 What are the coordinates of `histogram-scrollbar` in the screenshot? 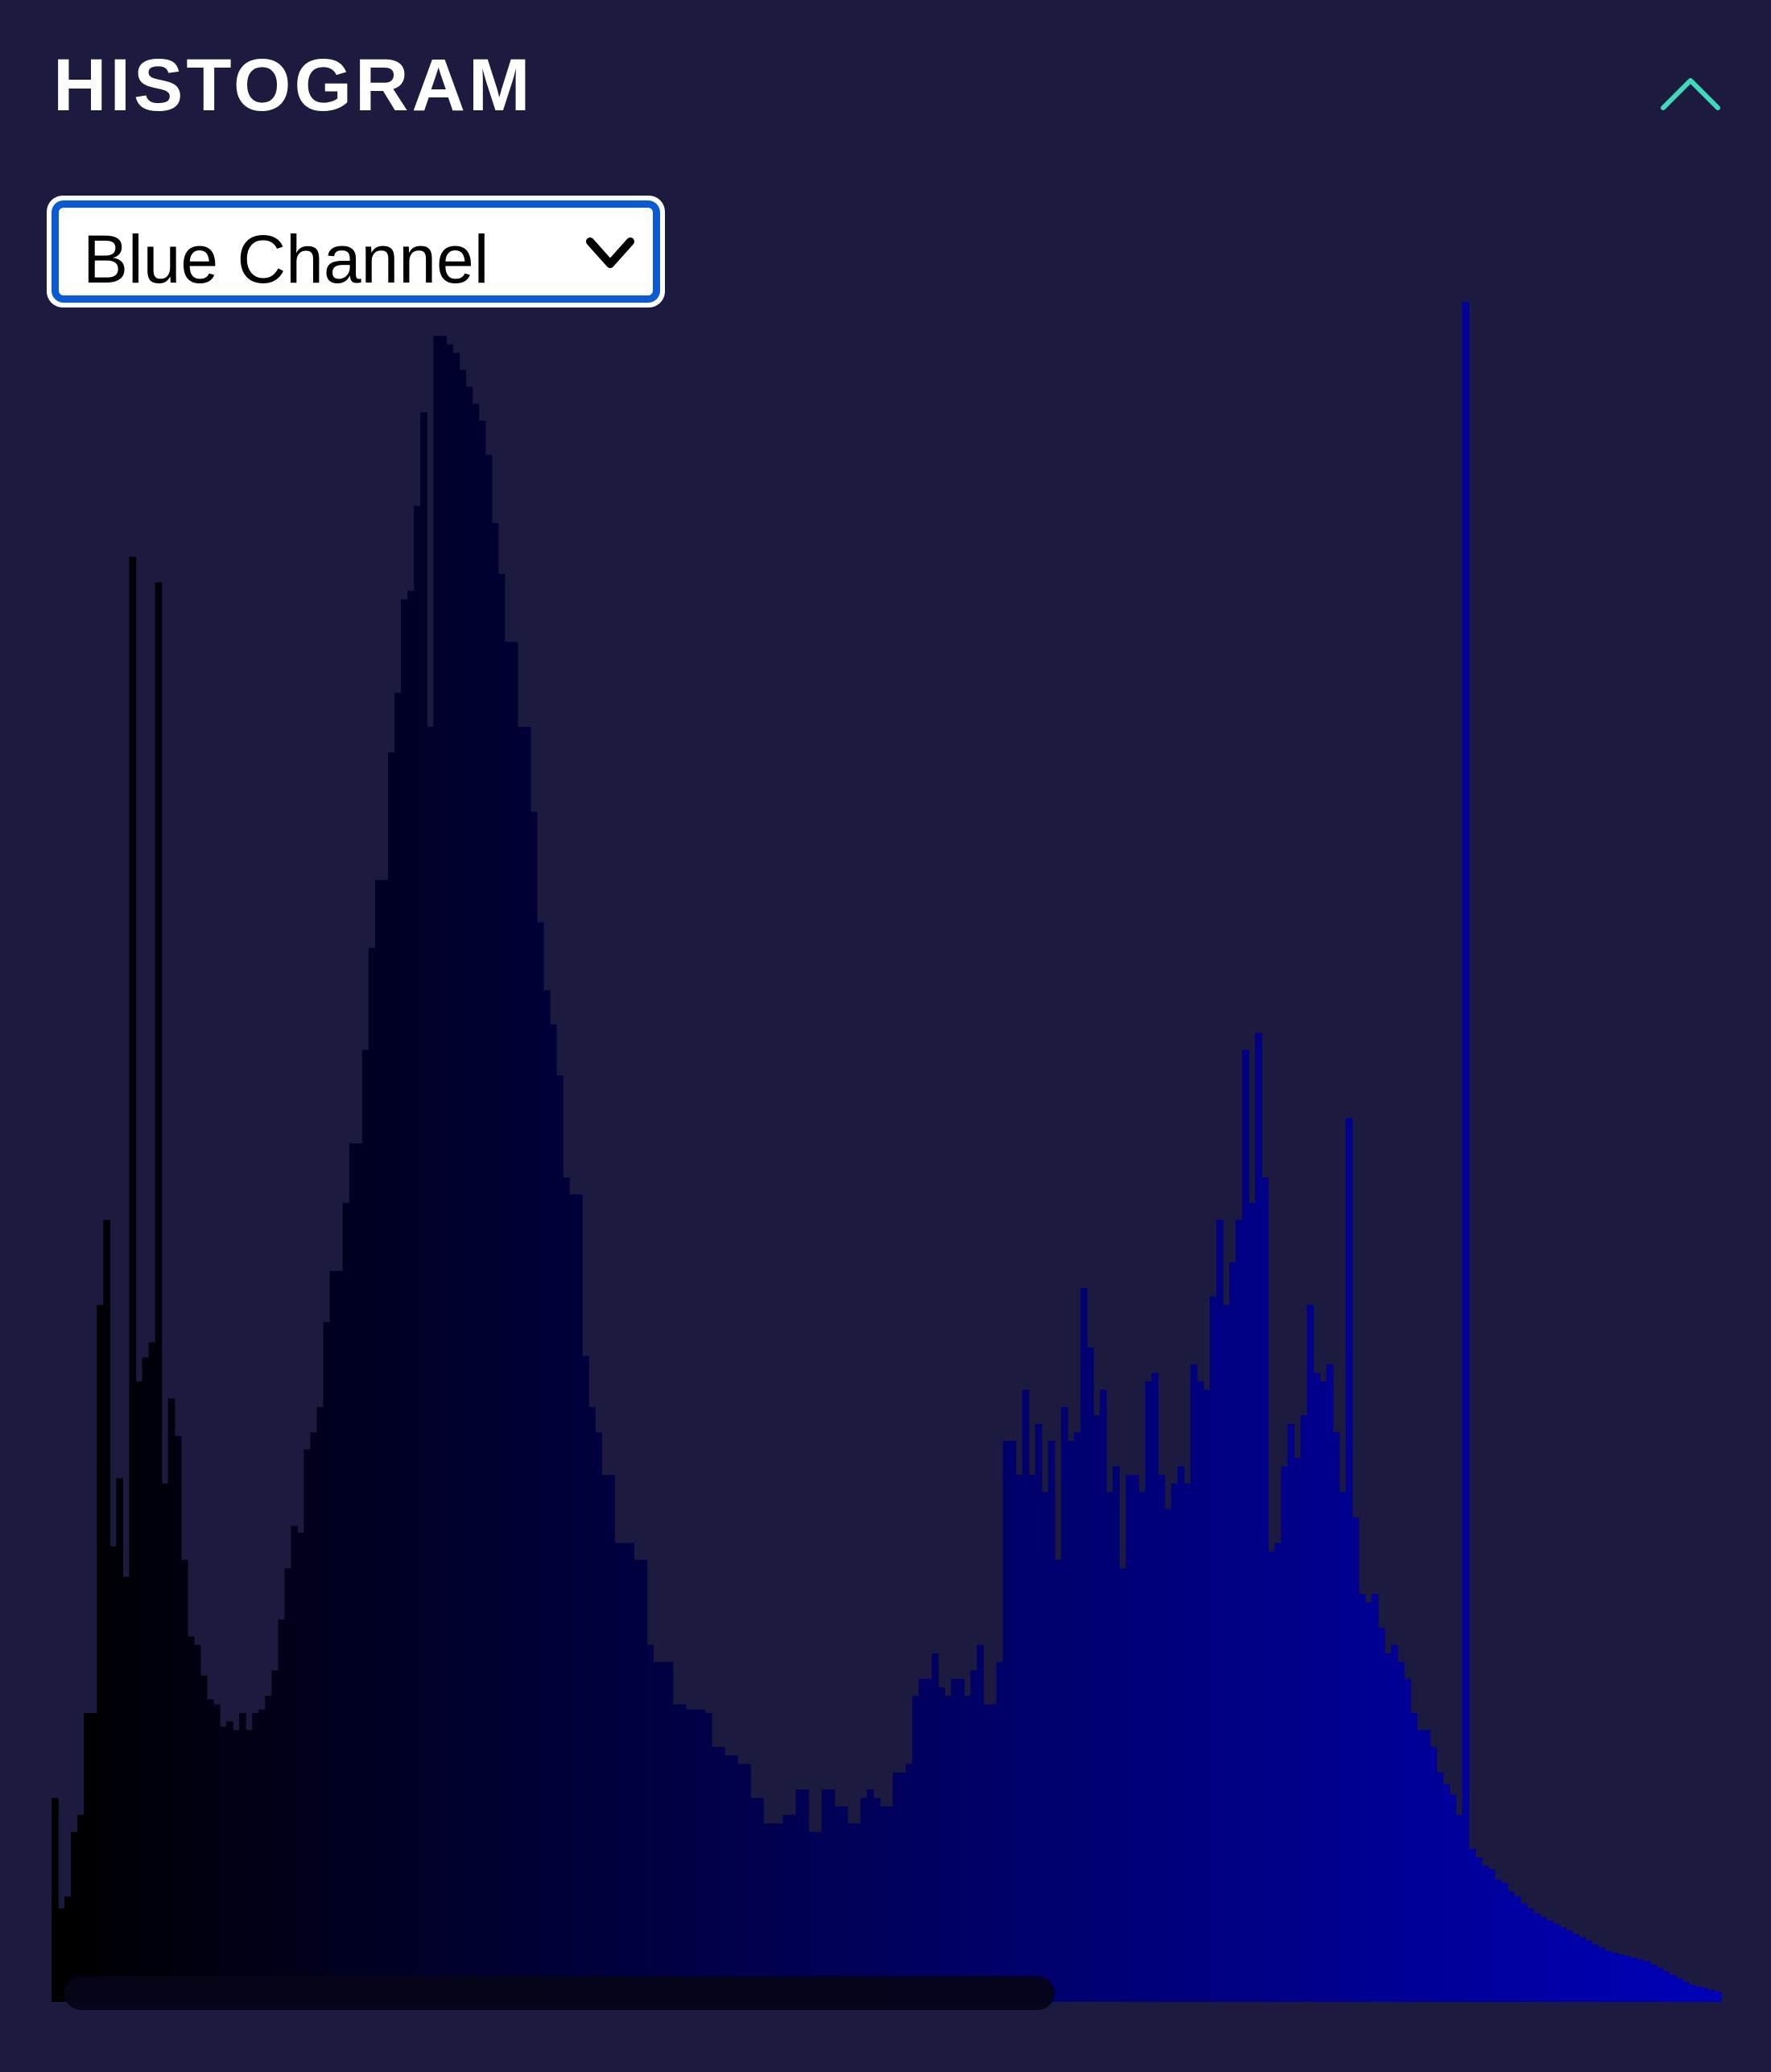 It's located at (559, 1993).